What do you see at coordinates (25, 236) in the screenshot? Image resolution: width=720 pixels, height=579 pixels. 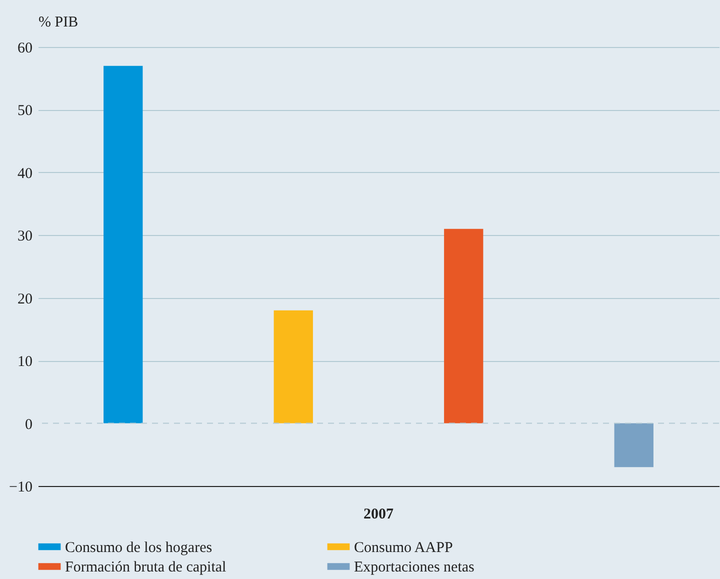 I see `y-tick-label: 30` at bounding box center [25, 236].